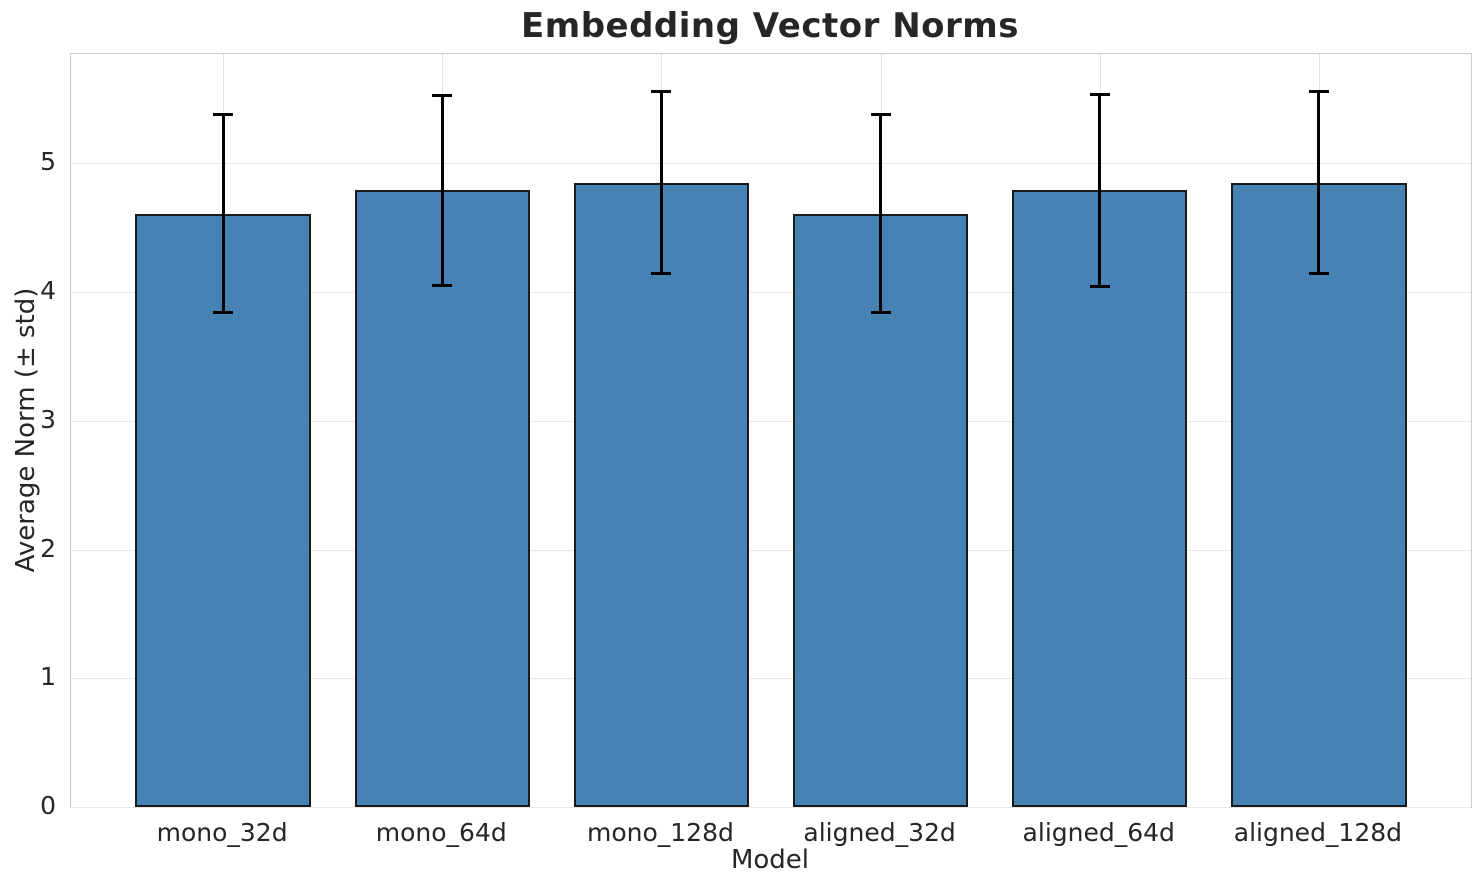 This screenshot has width=1483, height=885. I want to click on error-bar-mono_64d, so click(442, 190).